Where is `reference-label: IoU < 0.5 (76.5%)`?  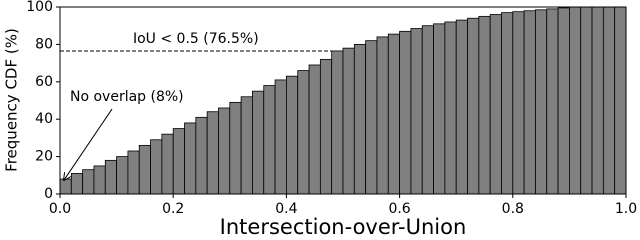
reference-label: IoU < 0.5 (76.5%) is located at coordinates (196, 39).